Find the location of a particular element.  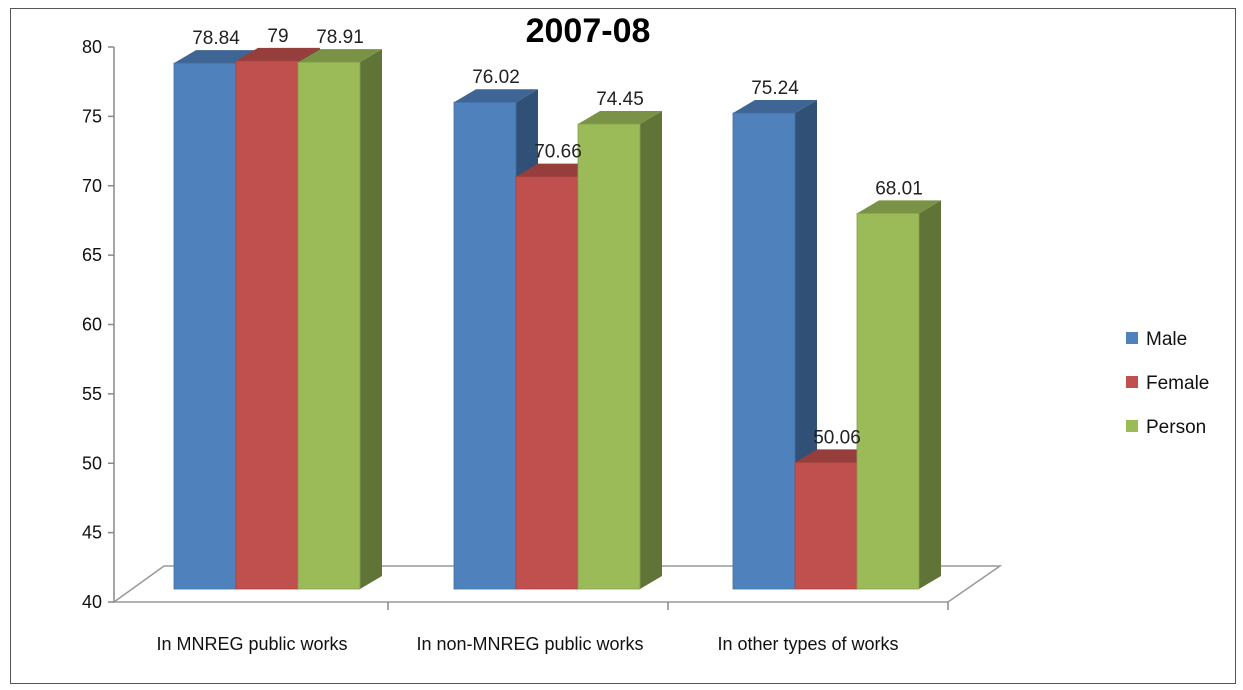

legend-label: Male is located at coordinates (1166, 339).